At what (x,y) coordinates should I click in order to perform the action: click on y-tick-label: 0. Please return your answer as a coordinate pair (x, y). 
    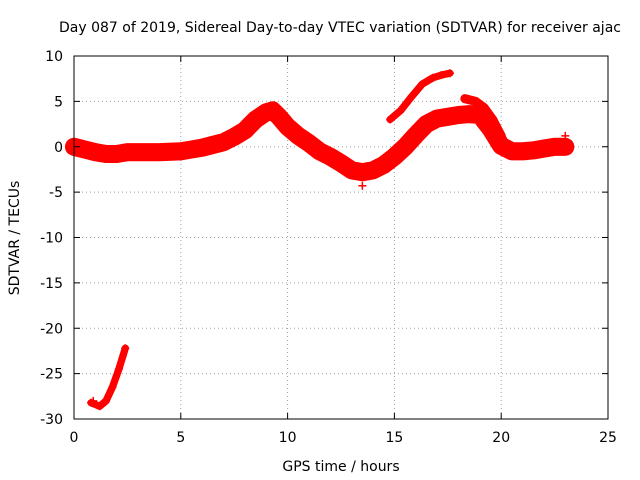
    Looking at the image, I should click on (58, 148).